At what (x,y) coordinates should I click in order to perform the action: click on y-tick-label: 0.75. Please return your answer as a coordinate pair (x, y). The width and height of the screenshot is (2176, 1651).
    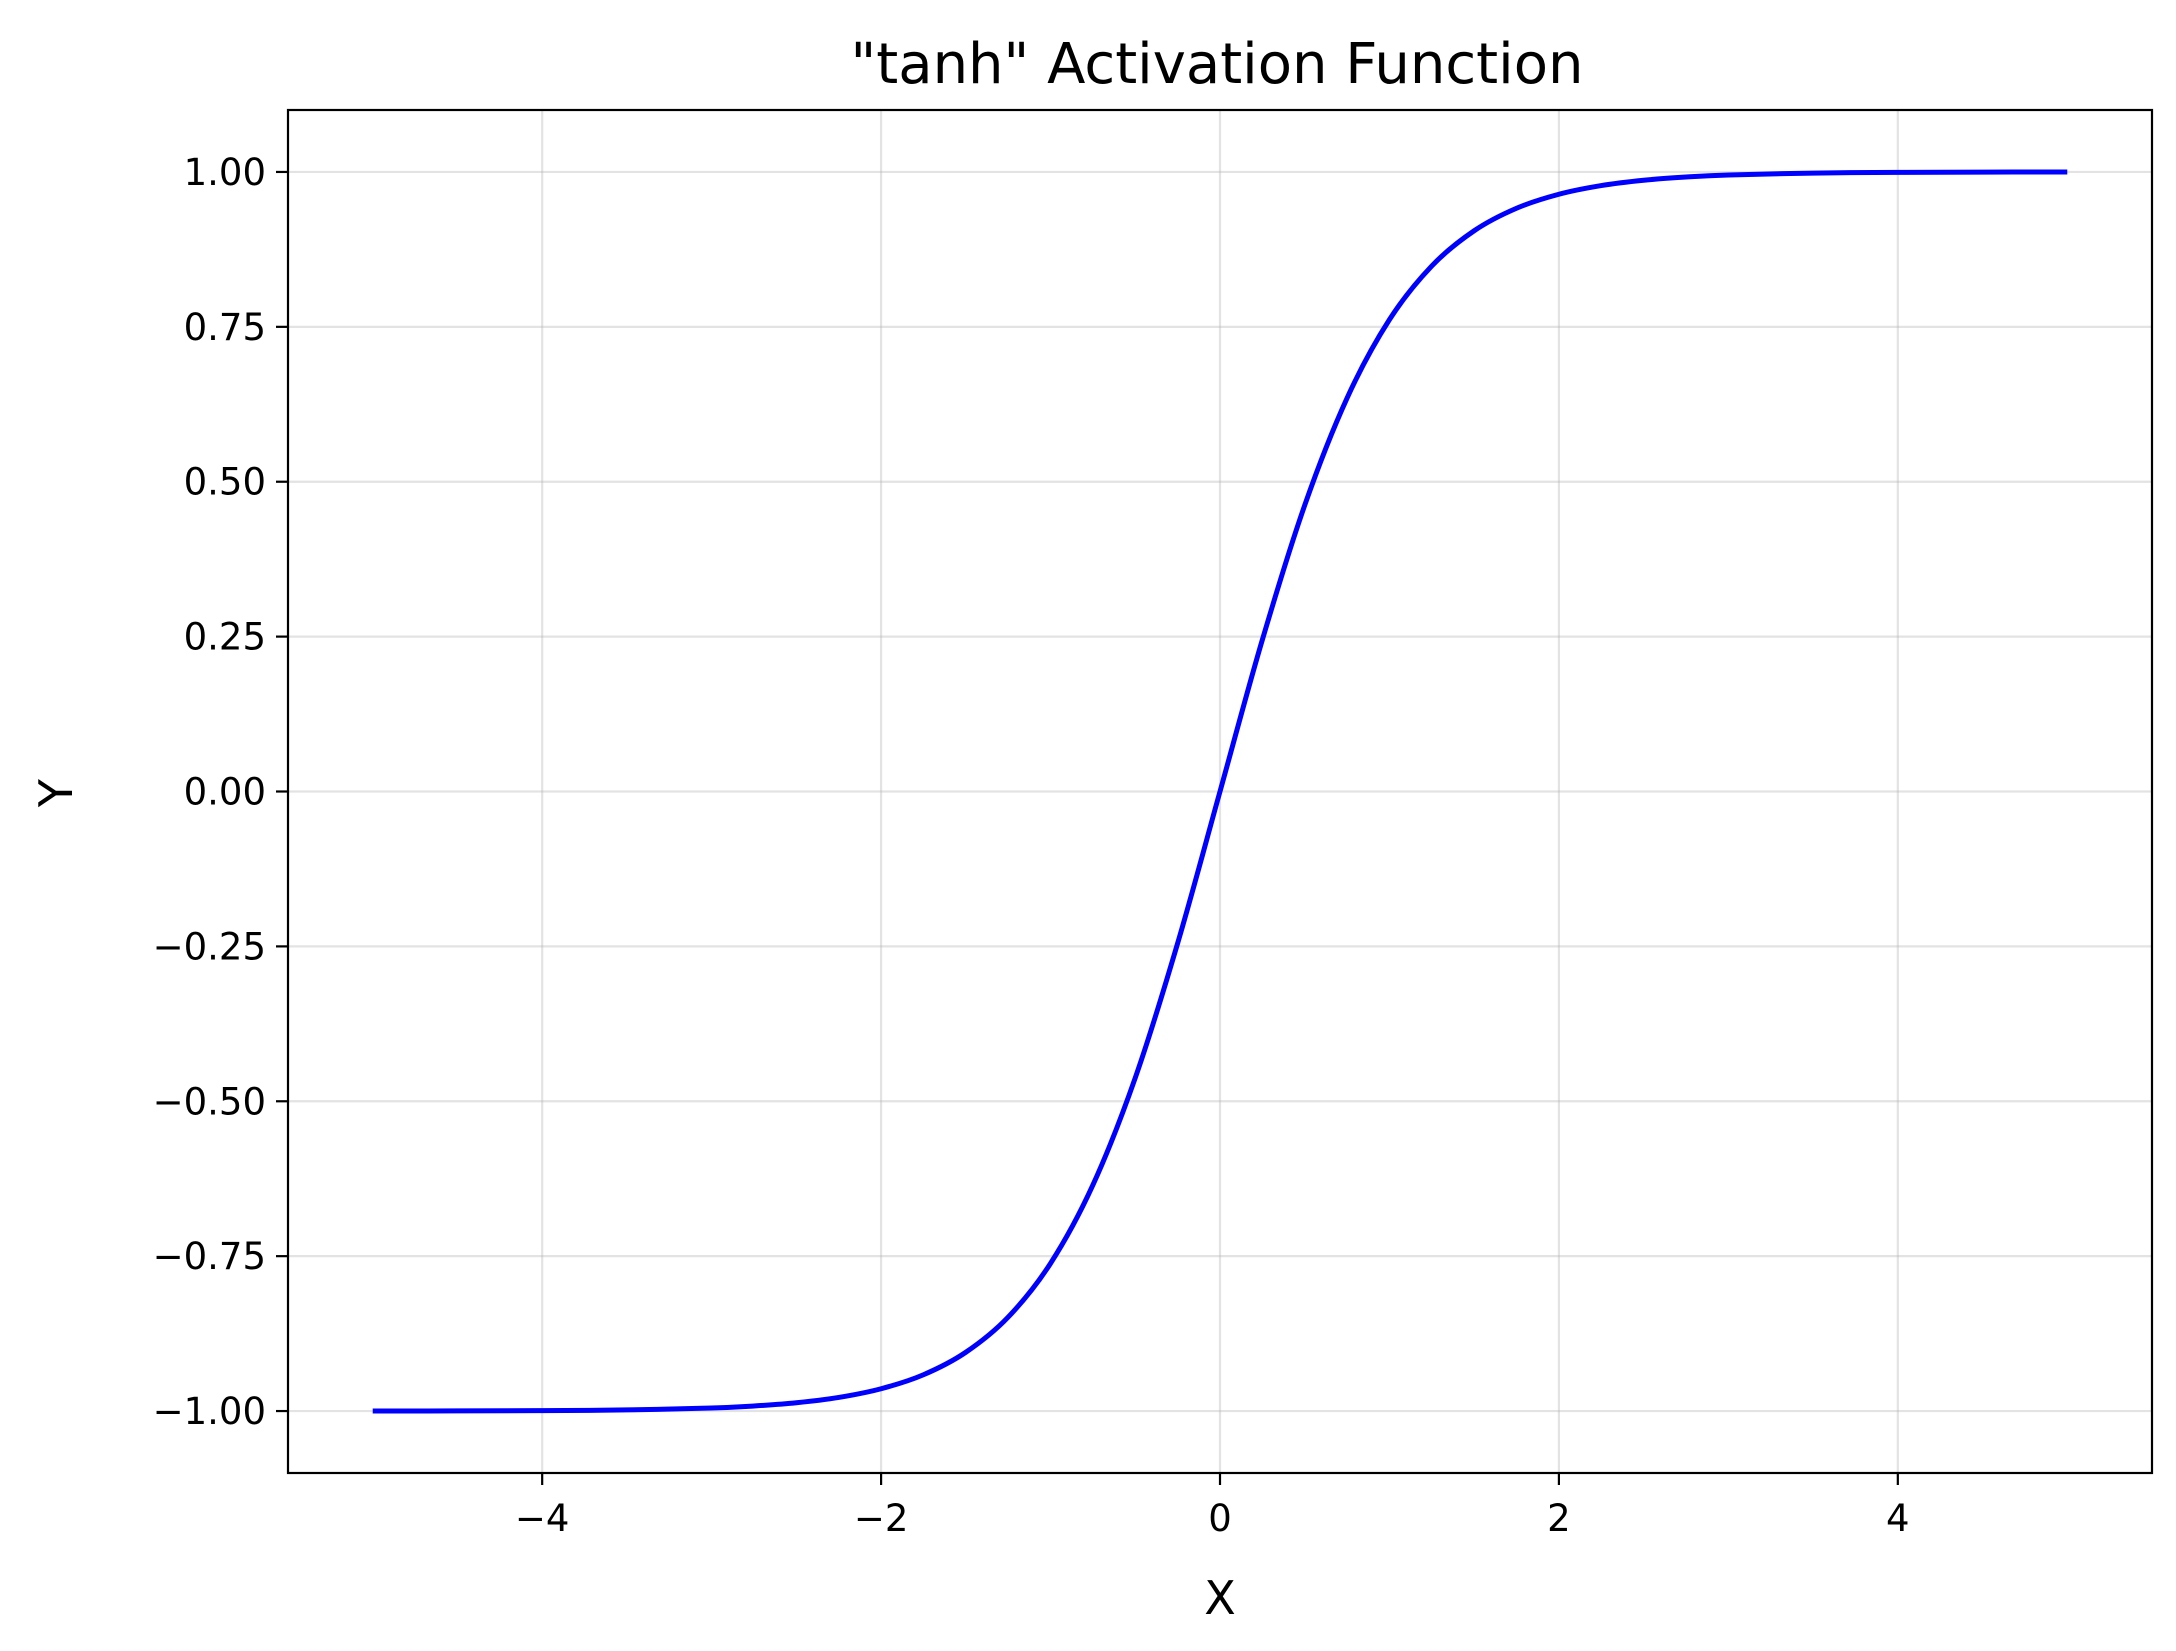
    Looking at the image, I should click on (225, 327).